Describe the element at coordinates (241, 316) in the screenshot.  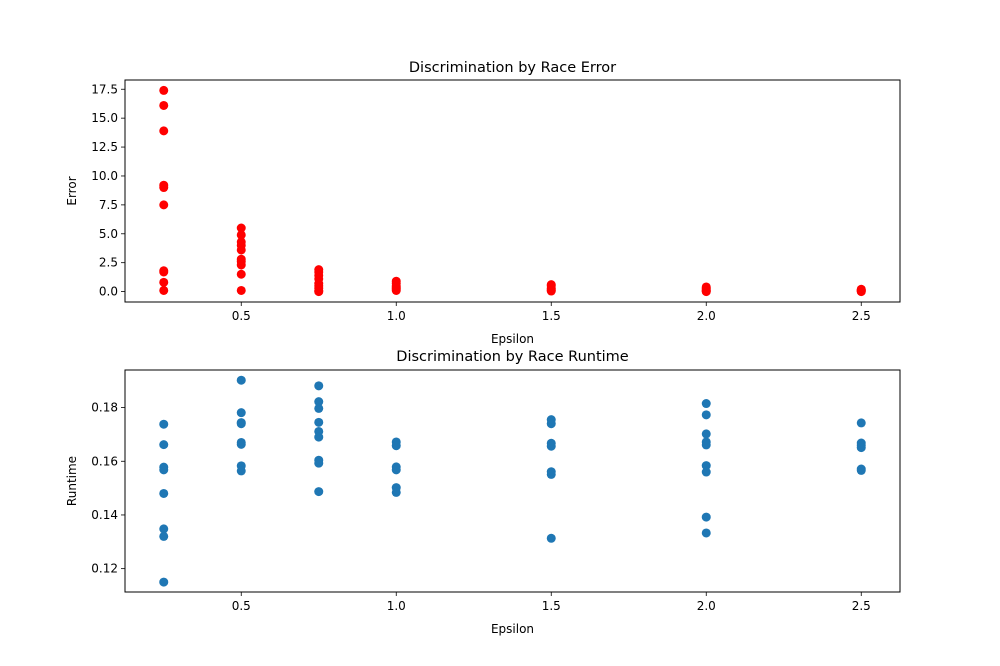
I see `error-x-tick-label: 0.5` at that location.